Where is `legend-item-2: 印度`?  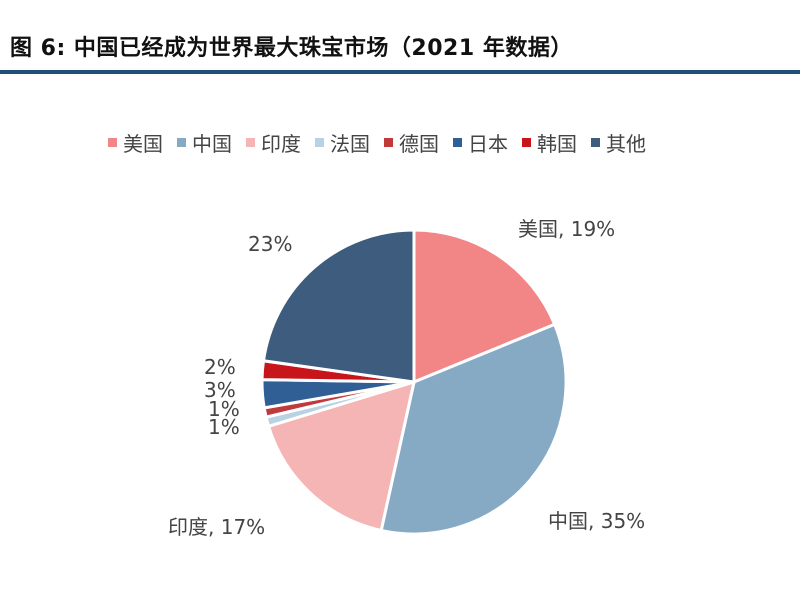
legend-item-2: 印度 is located at coordinates (273, 142).